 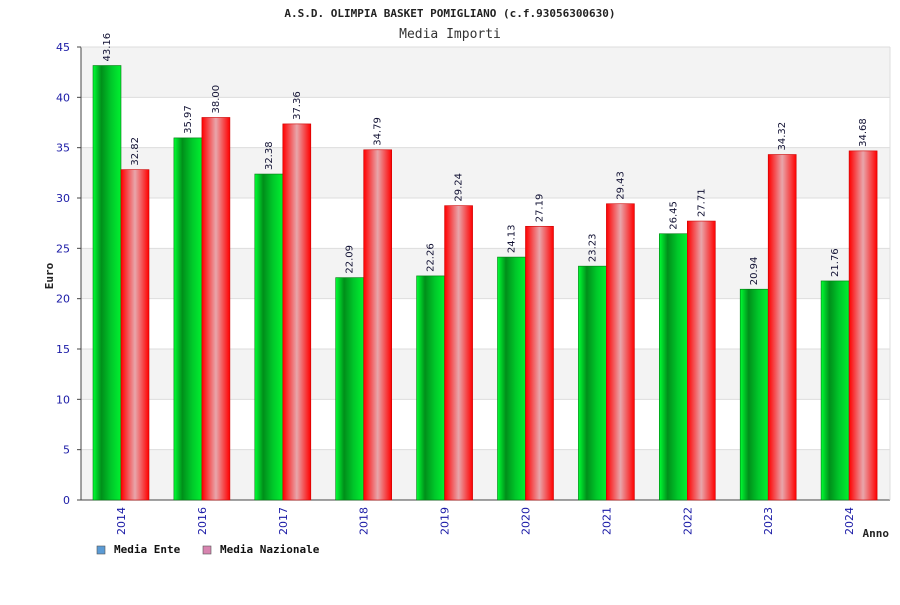 What do you see at coordinates (485, 521) in the screenshot?
I see `x-axis-ticks: 2014 2016 2017 2018 2019 2020 2021 2022 2023 2024` at bounding box center [485, 521].